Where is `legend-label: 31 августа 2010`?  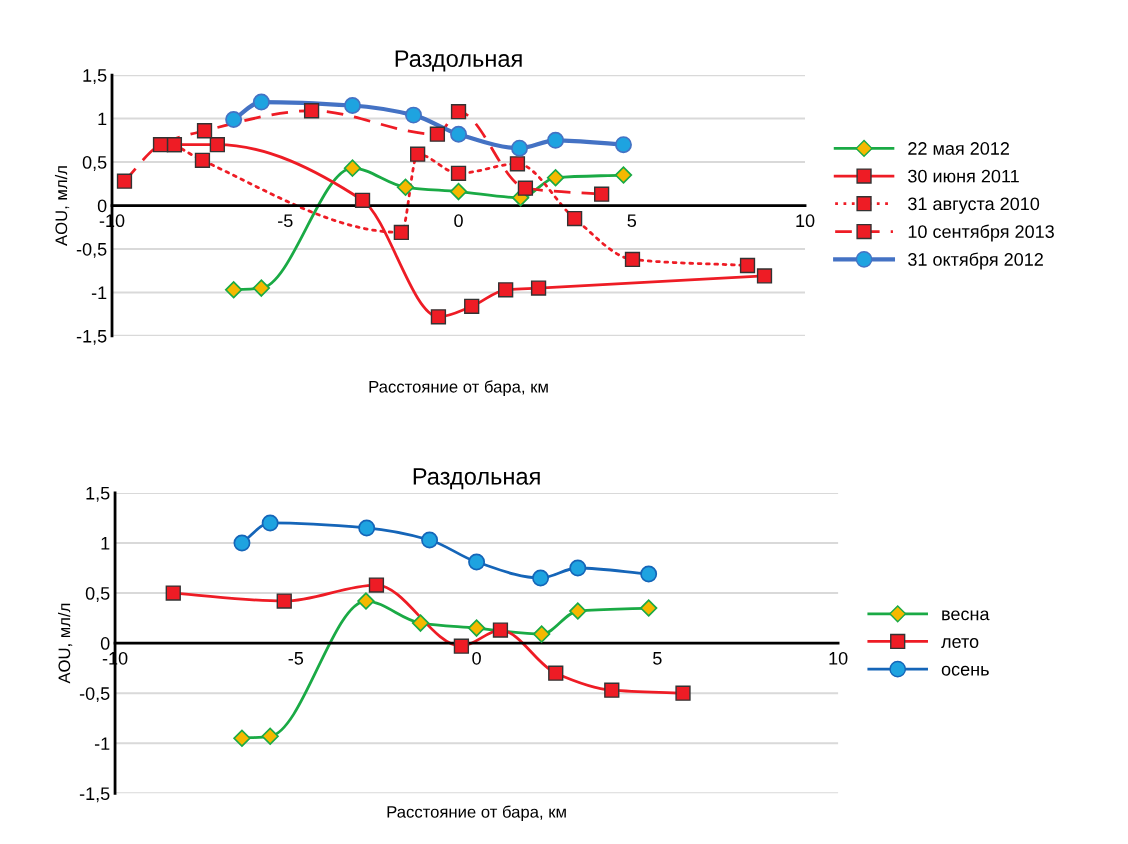
legend-label: 31 августа 2010 is located at coordinates (974, 205).